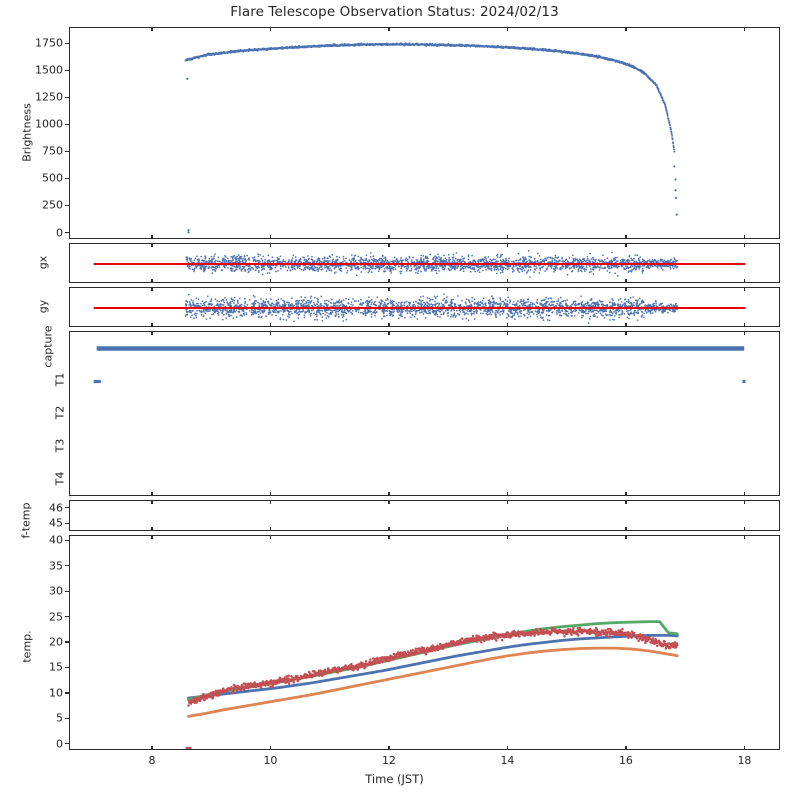  Describe the element at coordinates (56, 540) in the screenshot. I see `ytick-label: 40` at that location.